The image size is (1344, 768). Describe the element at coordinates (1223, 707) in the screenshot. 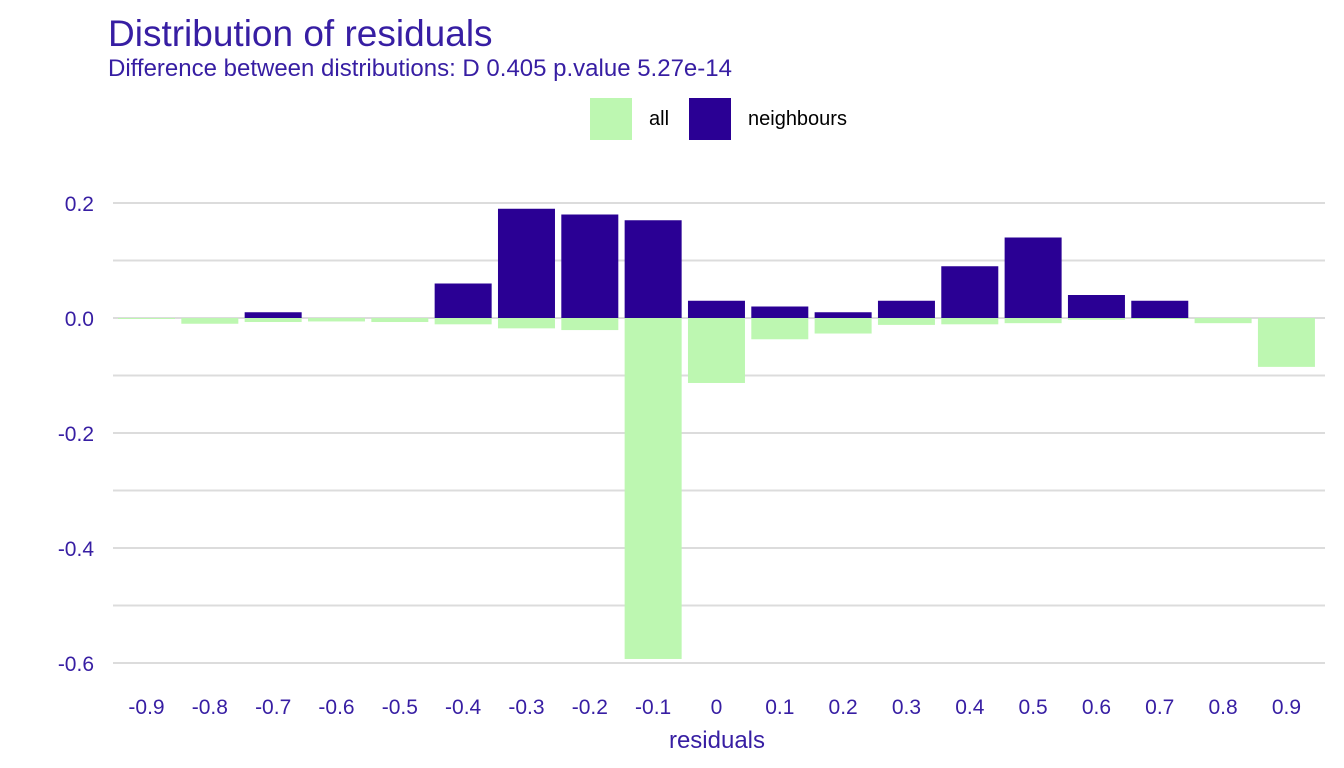

I see `x-tick-label: 0.8` at that location.